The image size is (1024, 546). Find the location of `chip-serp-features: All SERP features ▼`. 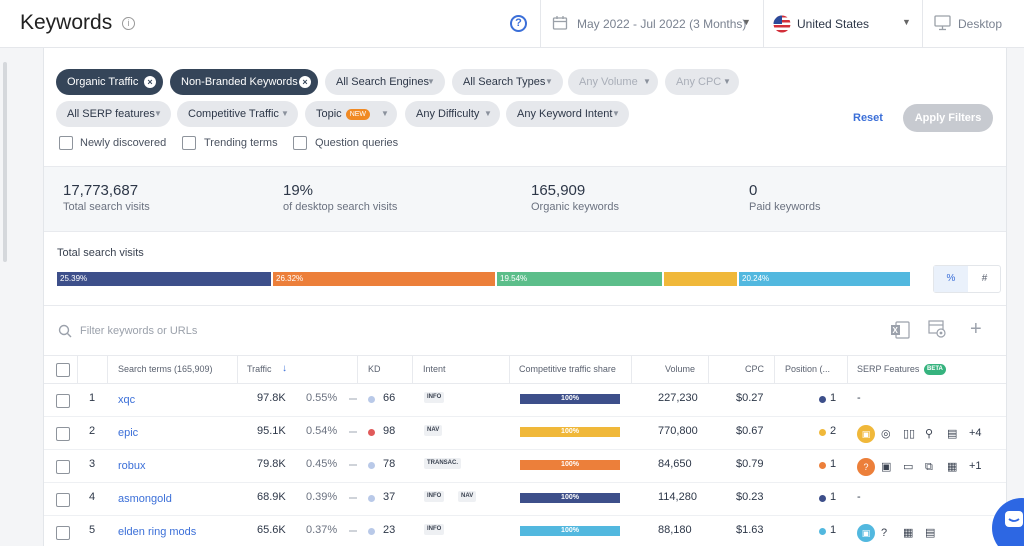

chip-serp-features: All SERP features ▼ is located at coordinates (113, 114).